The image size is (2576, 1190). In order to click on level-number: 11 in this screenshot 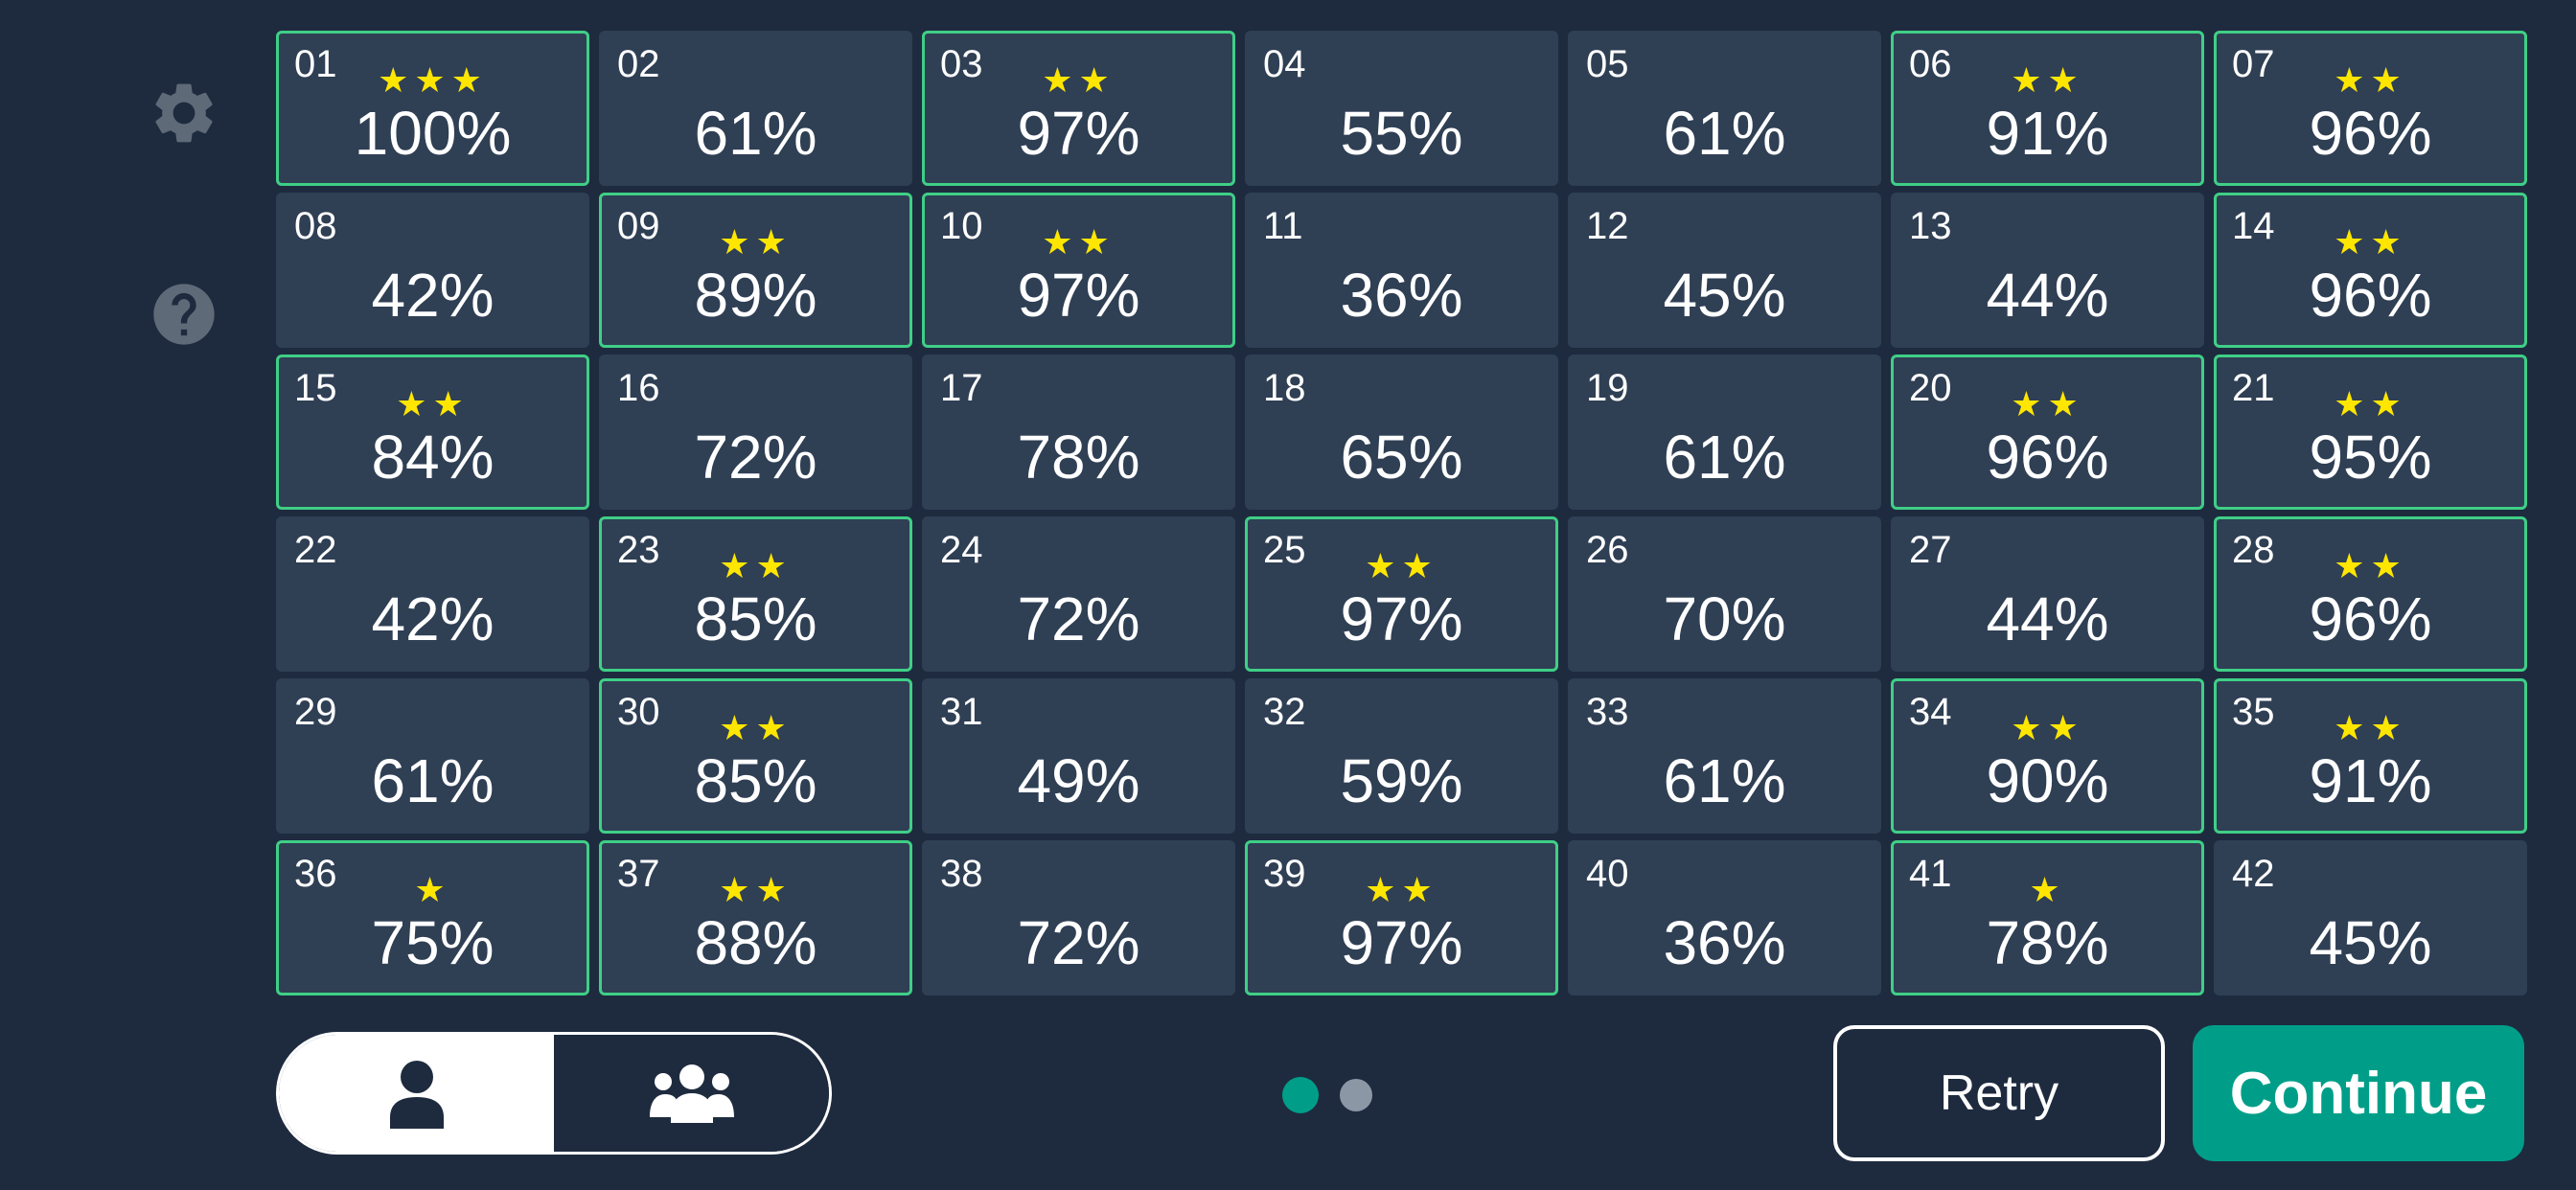, I will do `click(1283, 226)`.